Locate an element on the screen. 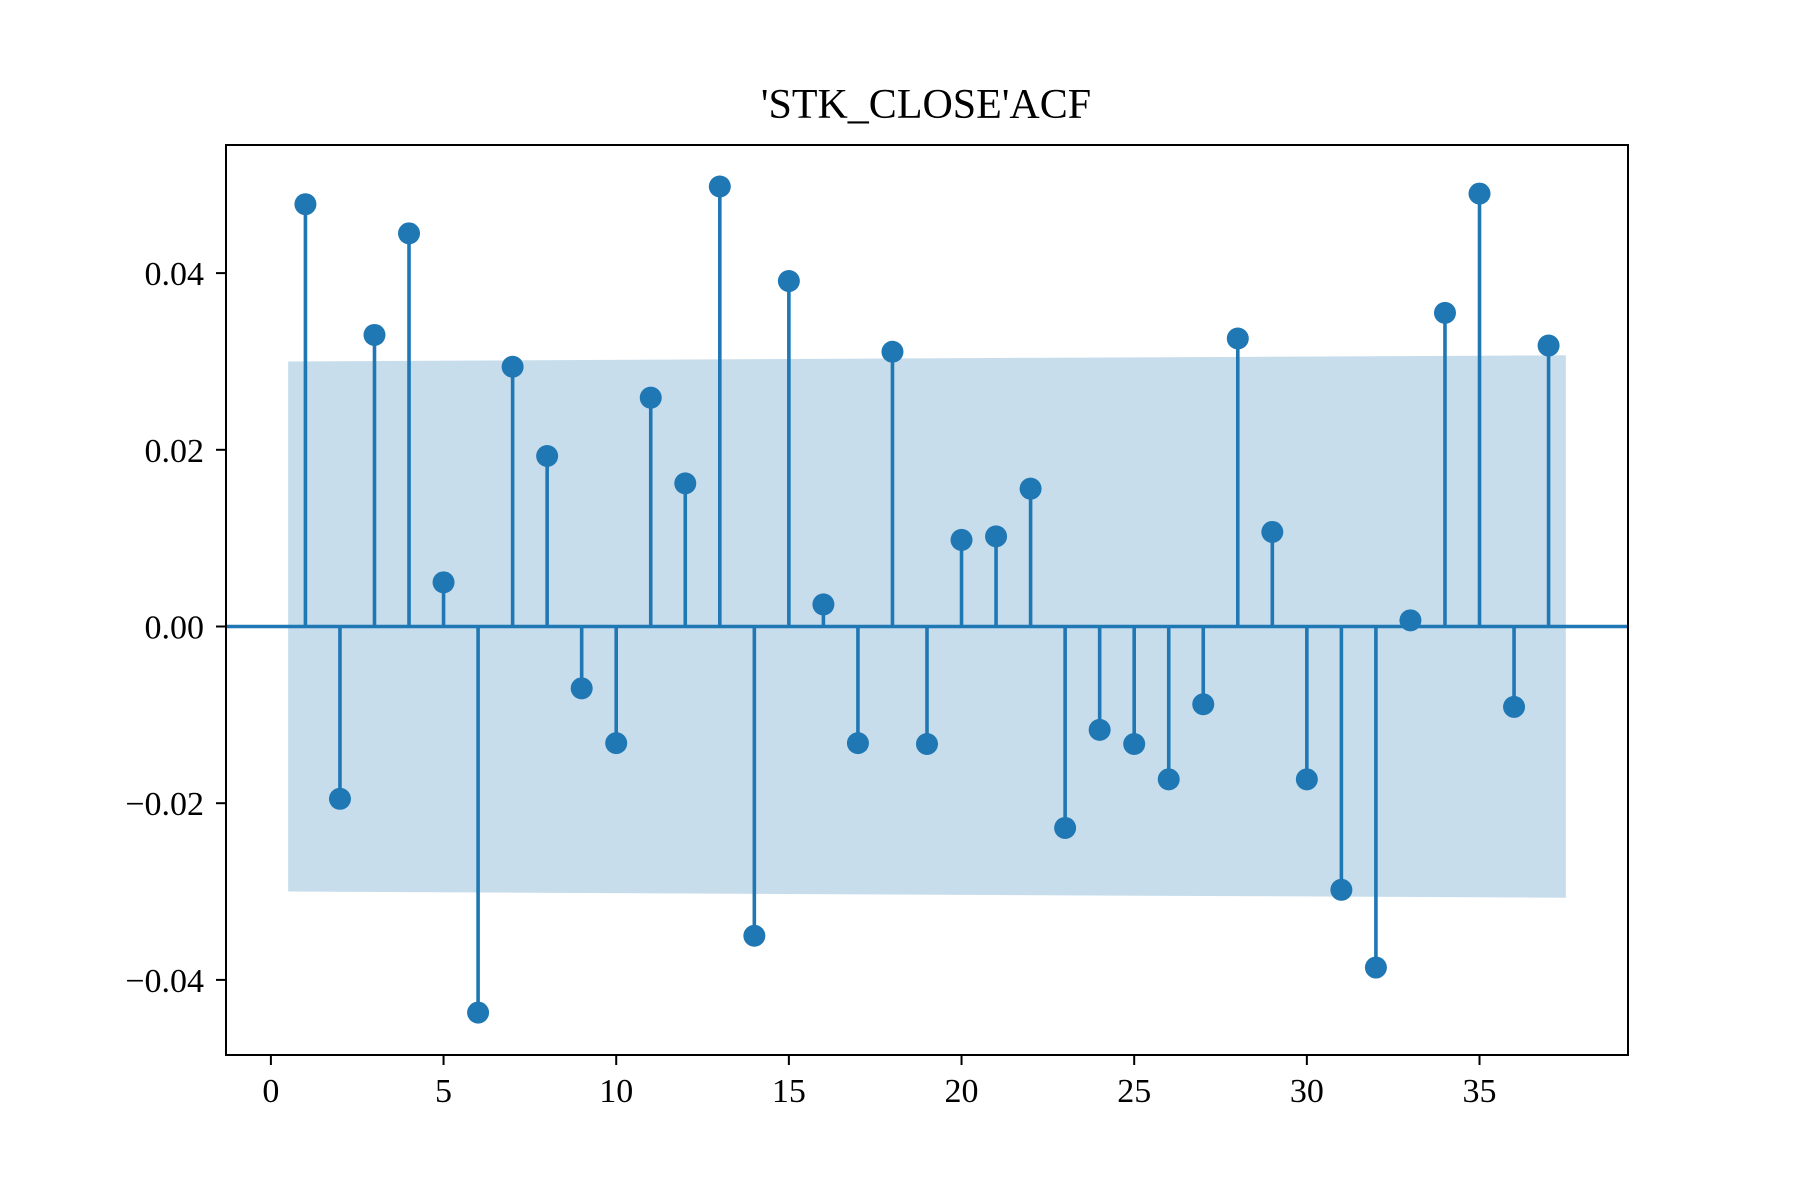 This screenshot has height=1200, width=1800. y-tick-label: 0.04 is located at coordinates (175, 274).